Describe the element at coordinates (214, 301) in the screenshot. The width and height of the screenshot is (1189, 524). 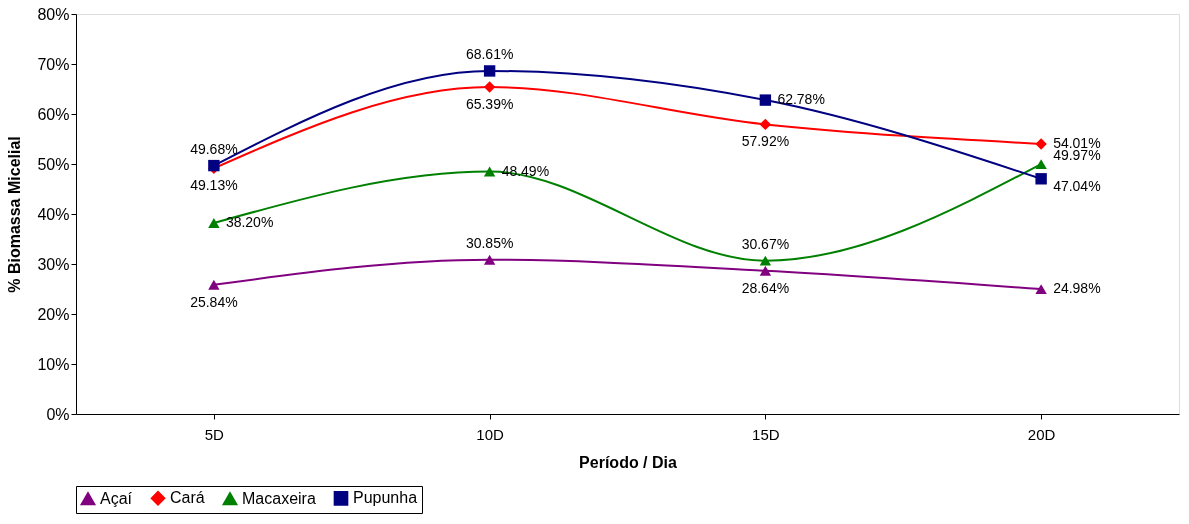
I see `data-label: 25.84%` at that location.